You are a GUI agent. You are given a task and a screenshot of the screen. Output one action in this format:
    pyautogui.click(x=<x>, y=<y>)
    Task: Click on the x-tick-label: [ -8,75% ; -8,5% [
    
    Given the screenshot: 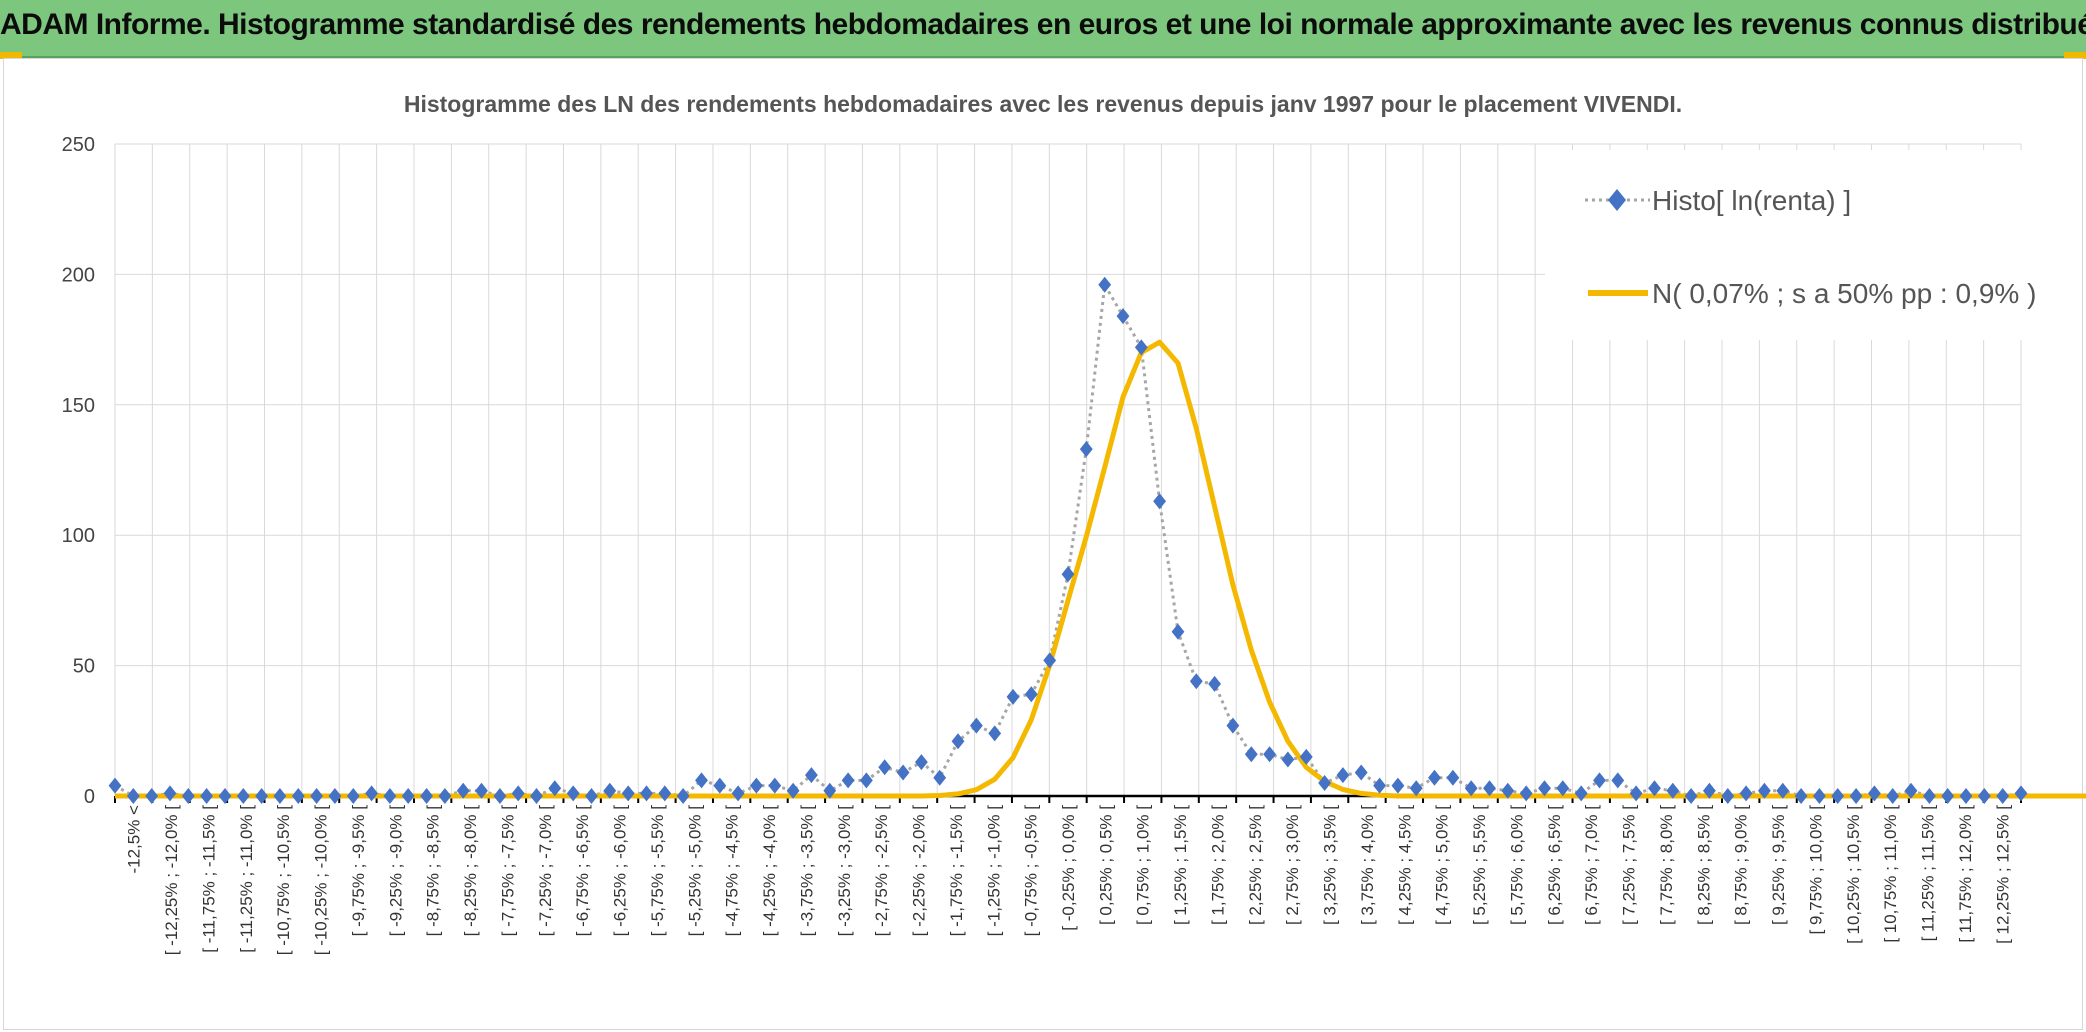 What is the action you would take?
    pyautogui.click(x=433, y=871)
    